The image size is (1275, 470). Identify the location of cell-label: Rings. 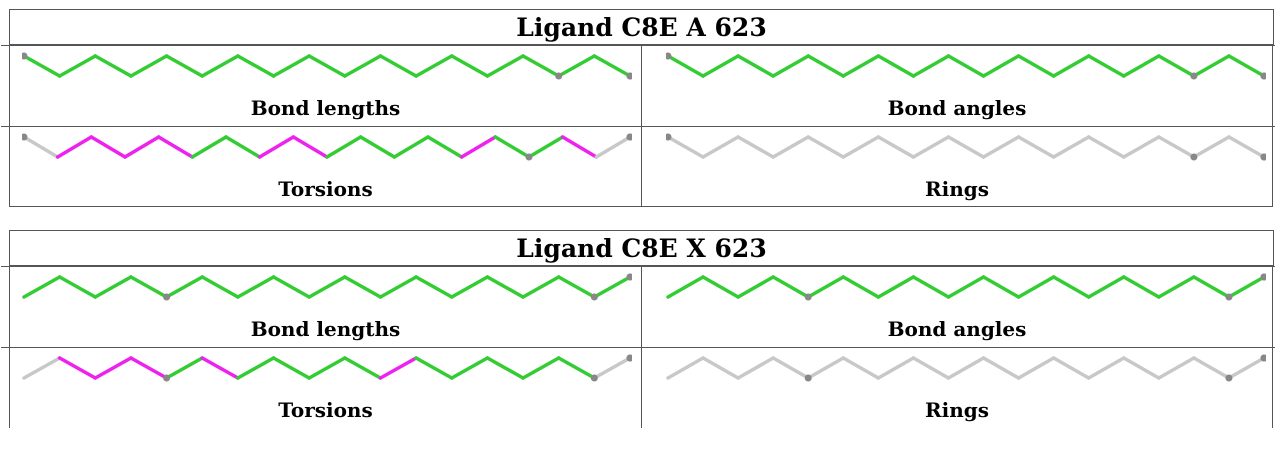
(956, 410).